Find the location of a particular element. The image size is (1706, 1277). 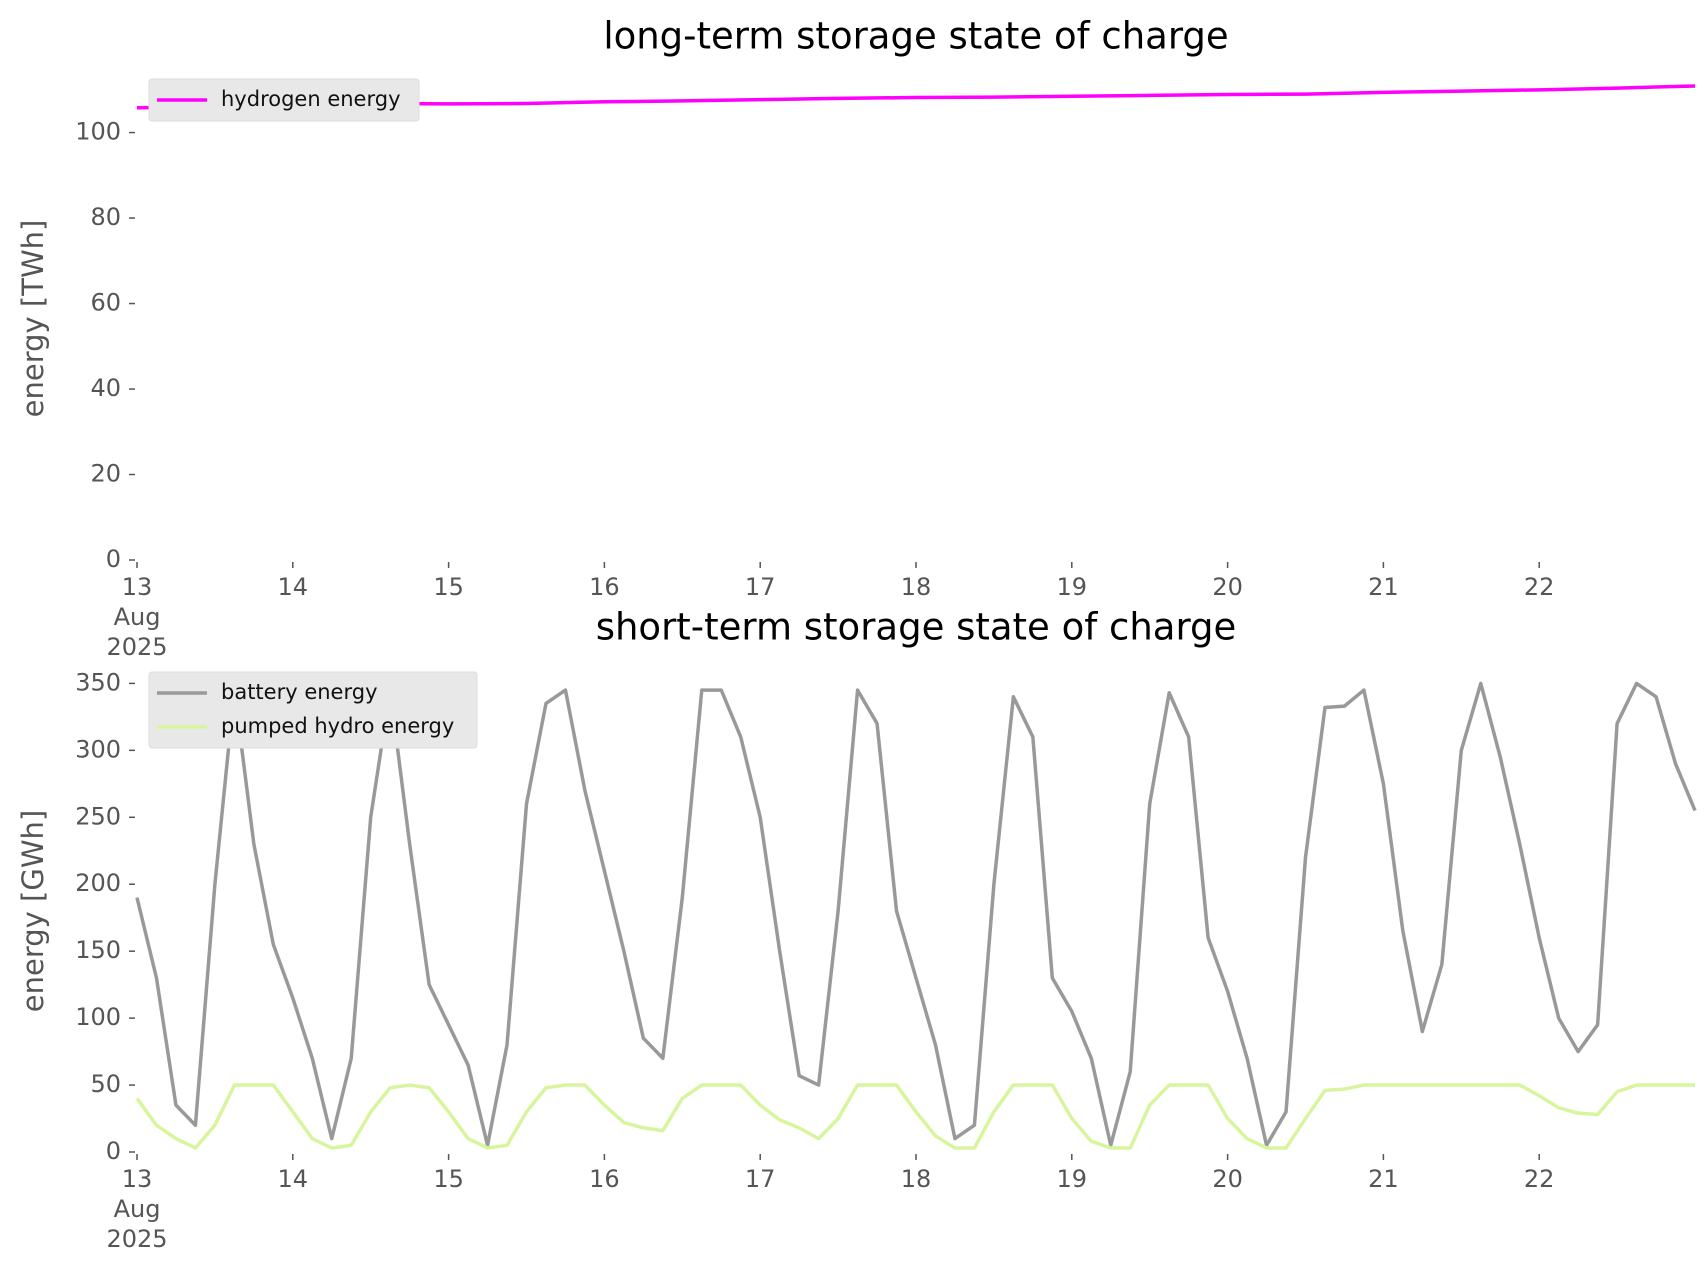

y-tick-label: 50 is located at coordinates (105, 1084).